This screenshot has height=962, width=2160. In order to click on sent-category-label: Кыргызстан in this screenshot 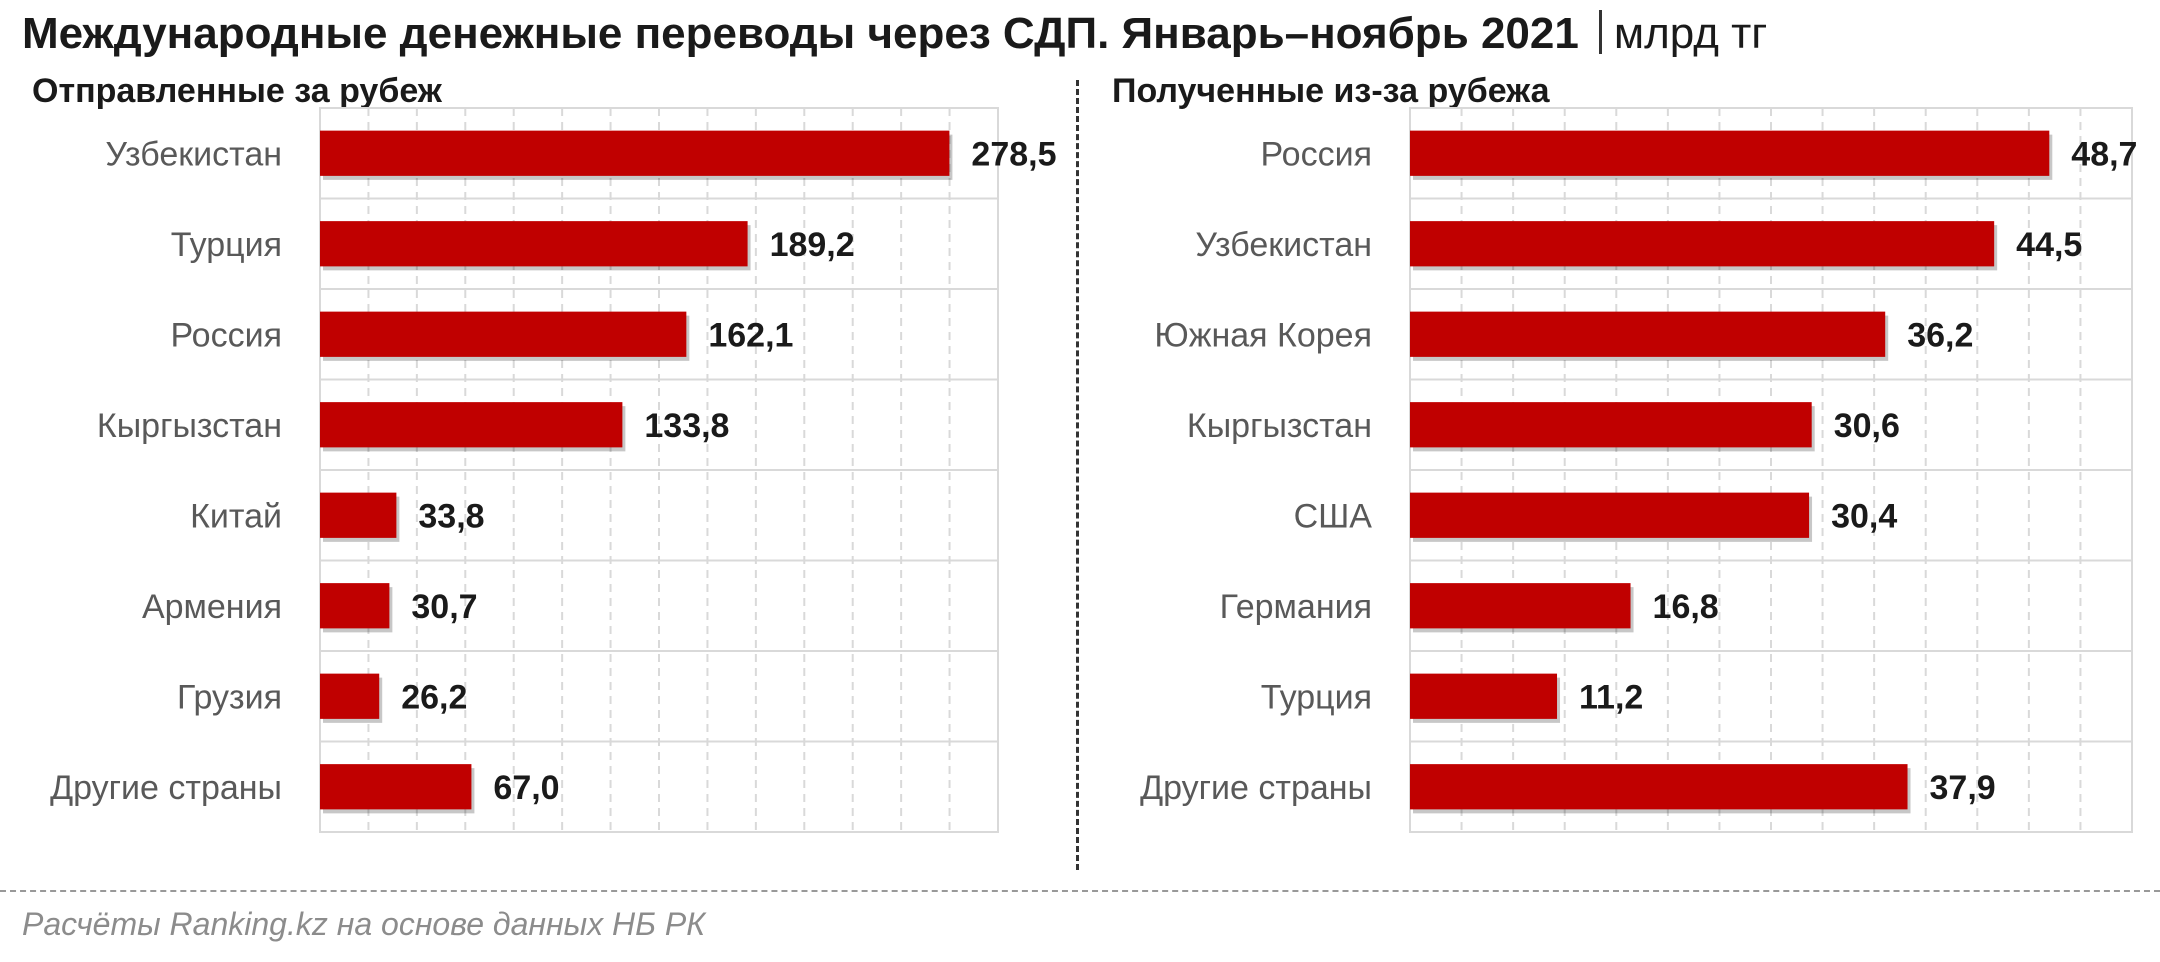, I will do `click(189, 426)`.